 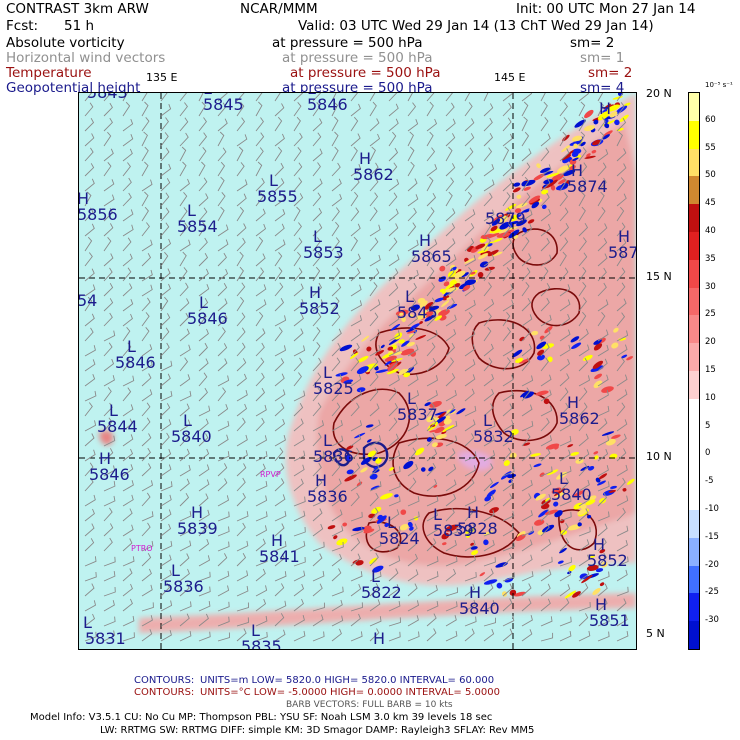 What do you see at coordinates (694, 274) in the screenshot?
I see `colorbar-segment` at bounding box center [694, 274].